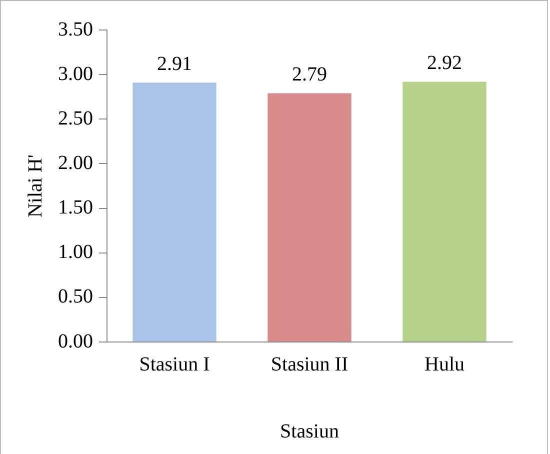 Image resolution: width=550 pixels, height=454 pixels. Describe the element at coordinates (75, 252) in the screenshot. I see `y-tick-label: 1.00` at that location.